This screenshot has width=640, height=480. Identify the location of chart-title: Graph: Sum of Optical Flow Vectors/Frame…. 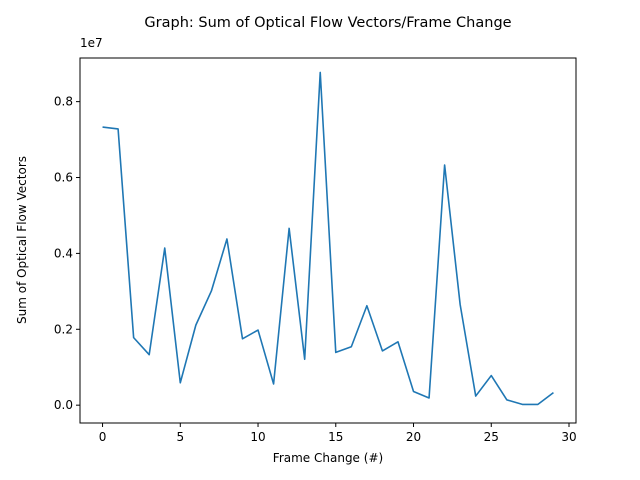
(327, 23).